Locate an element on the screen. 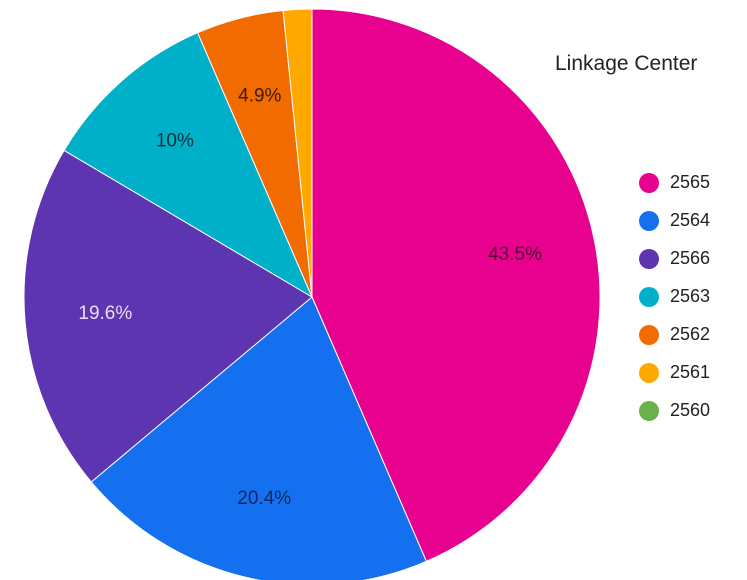  pie-slice-label-2563: 10% is located at coordinates (175, 140).